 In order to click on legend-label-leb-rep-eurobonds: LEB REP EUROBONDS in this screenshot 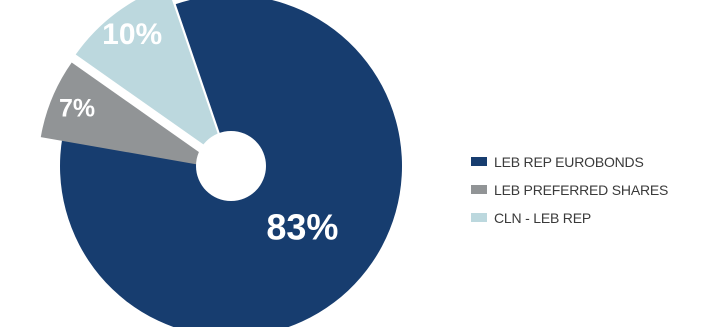, I will do `click(569, 161)`.